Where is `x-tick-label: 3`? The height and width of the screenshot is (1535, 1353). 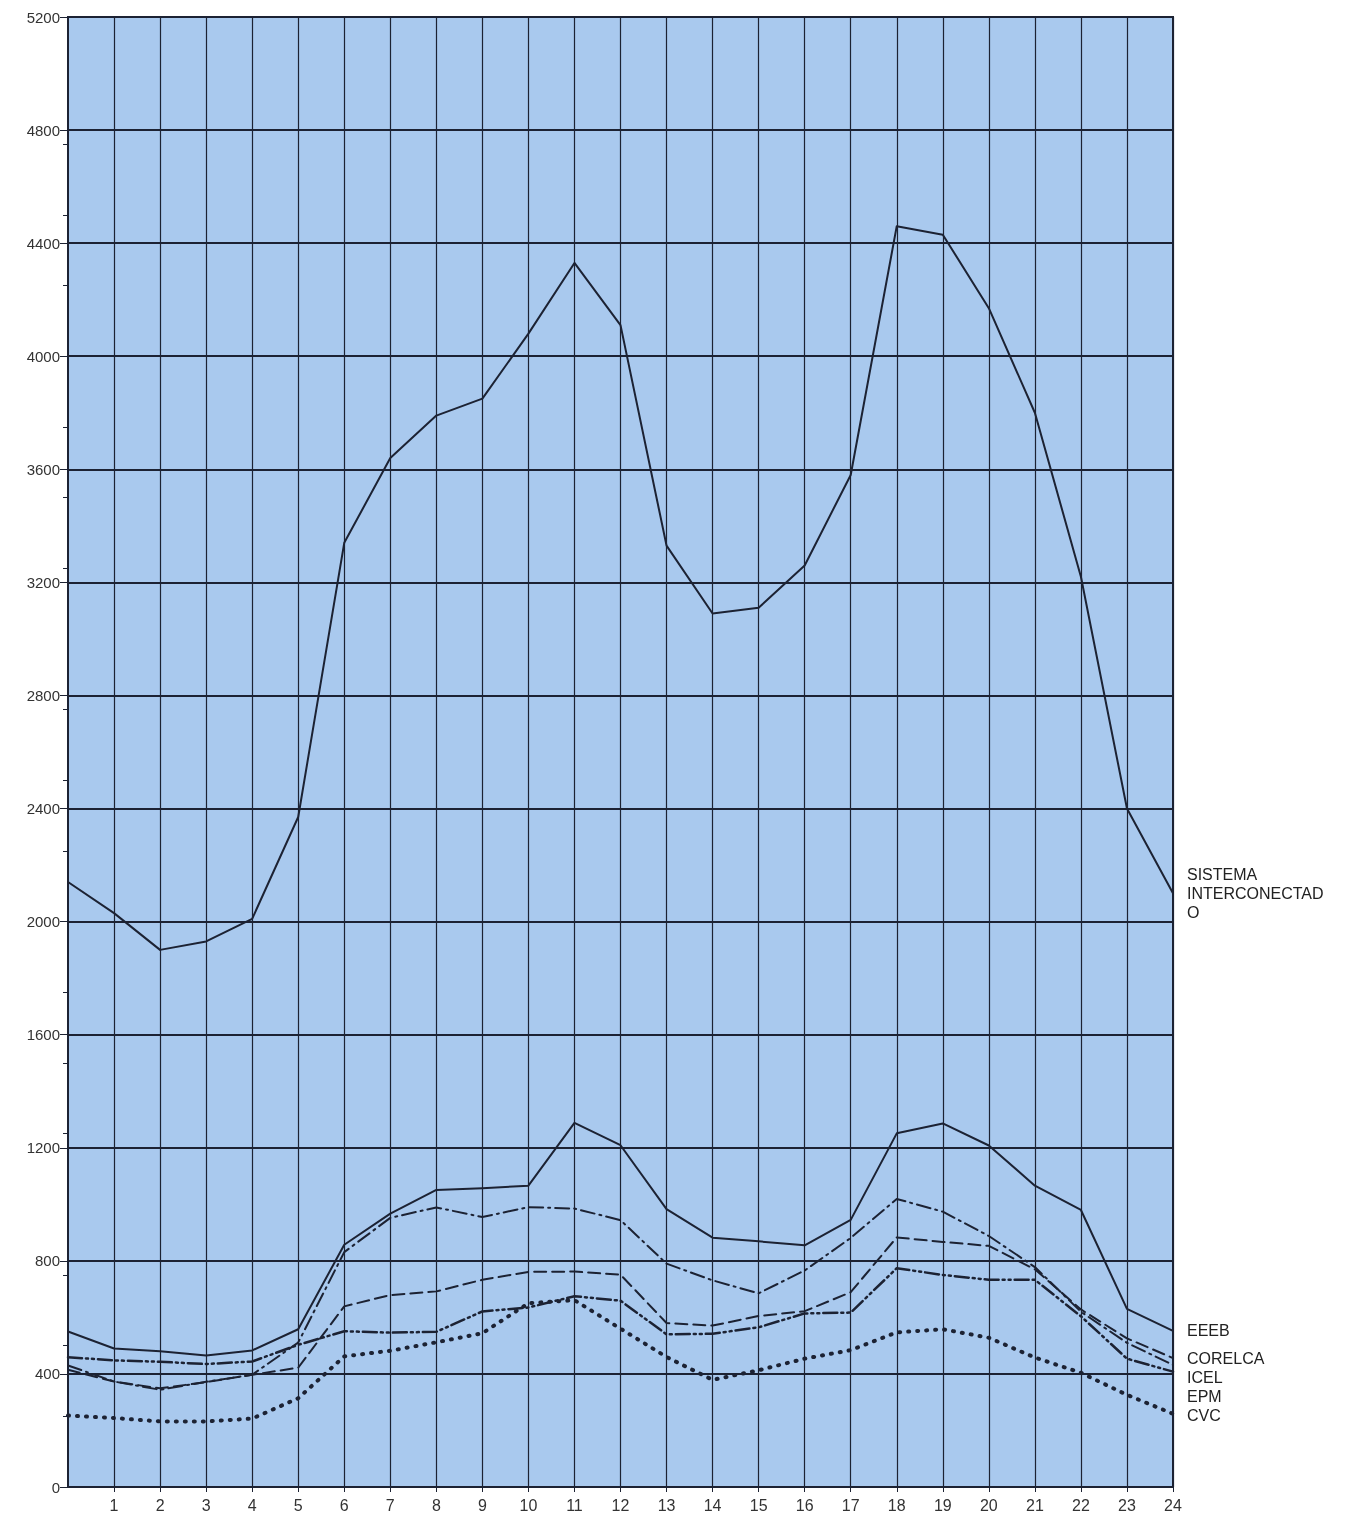
x-tick-label: 3 is located at coordinates (206, 1505).